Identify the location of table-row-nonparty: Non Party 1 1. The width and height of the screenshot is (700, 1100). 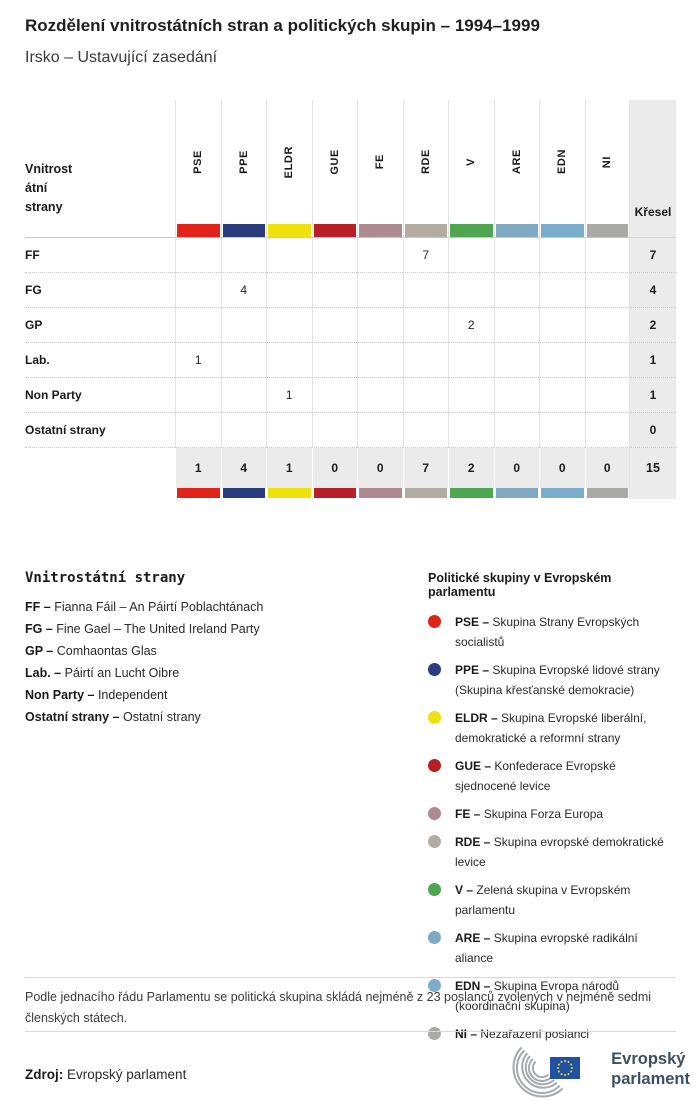
(350, 395).